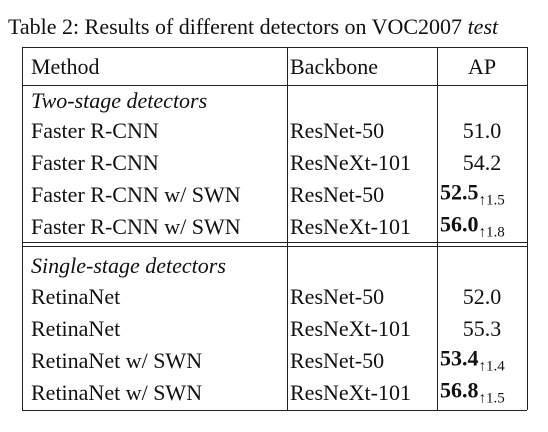 The image size is (548, 432). Describe the element at coordinates (482, 130) in the screenshot. I see `ap-cell: 51.0` at that location.